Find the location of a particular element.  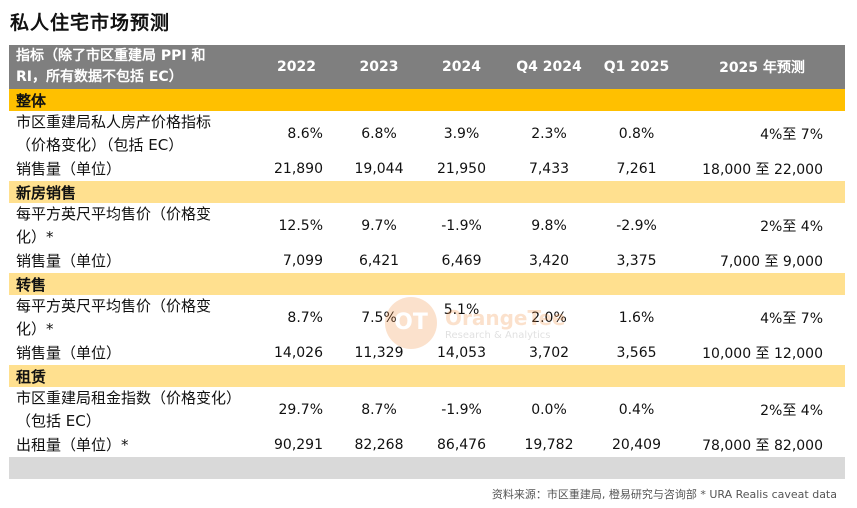

value-text: 11,329 is located at coordinates (379, 353).